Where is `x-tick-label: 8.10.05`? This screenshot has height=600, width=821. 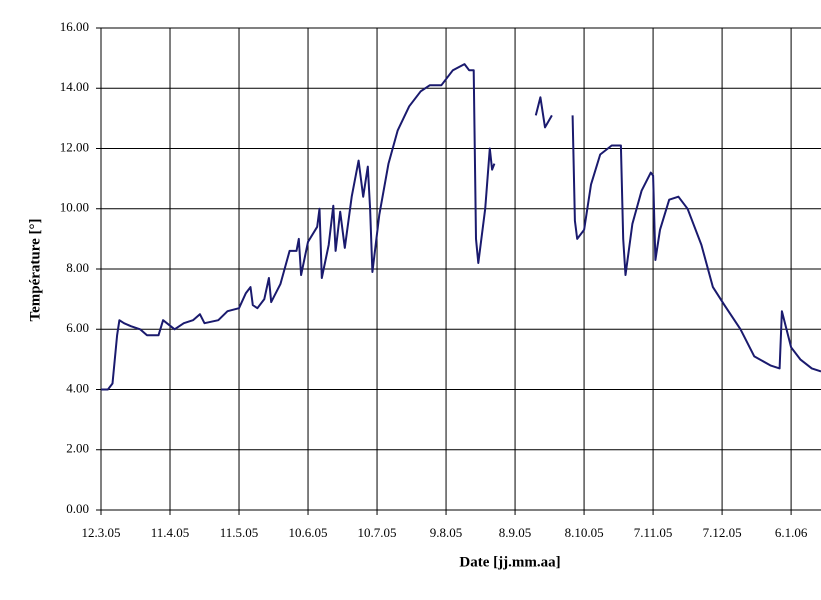 x-tick-label: 8.10.05 is located at coordinates (584, 532).